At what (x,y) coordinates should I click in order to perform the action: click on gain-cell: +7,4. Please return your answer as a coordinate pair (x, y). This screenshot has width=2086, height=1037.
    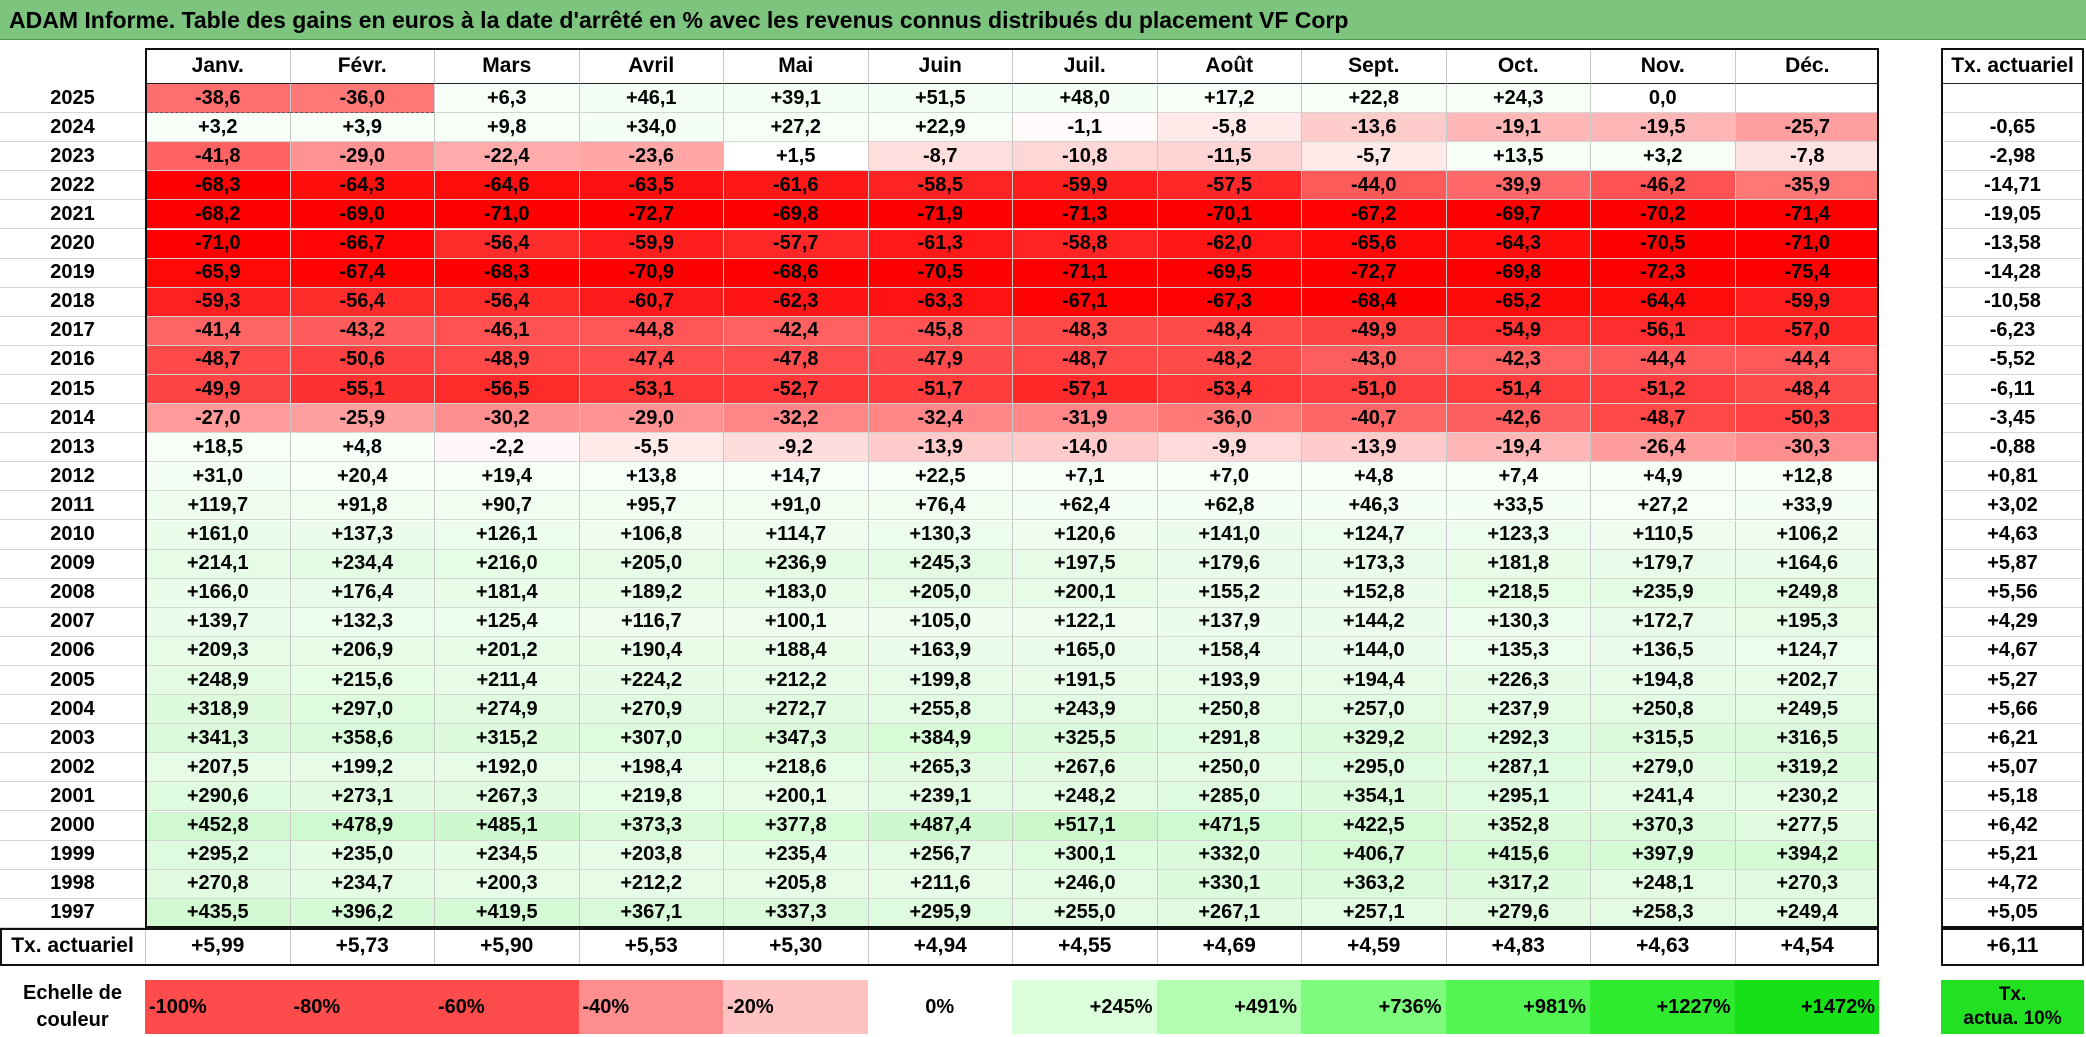
    Looking at the image, I should click on (1517, 477).